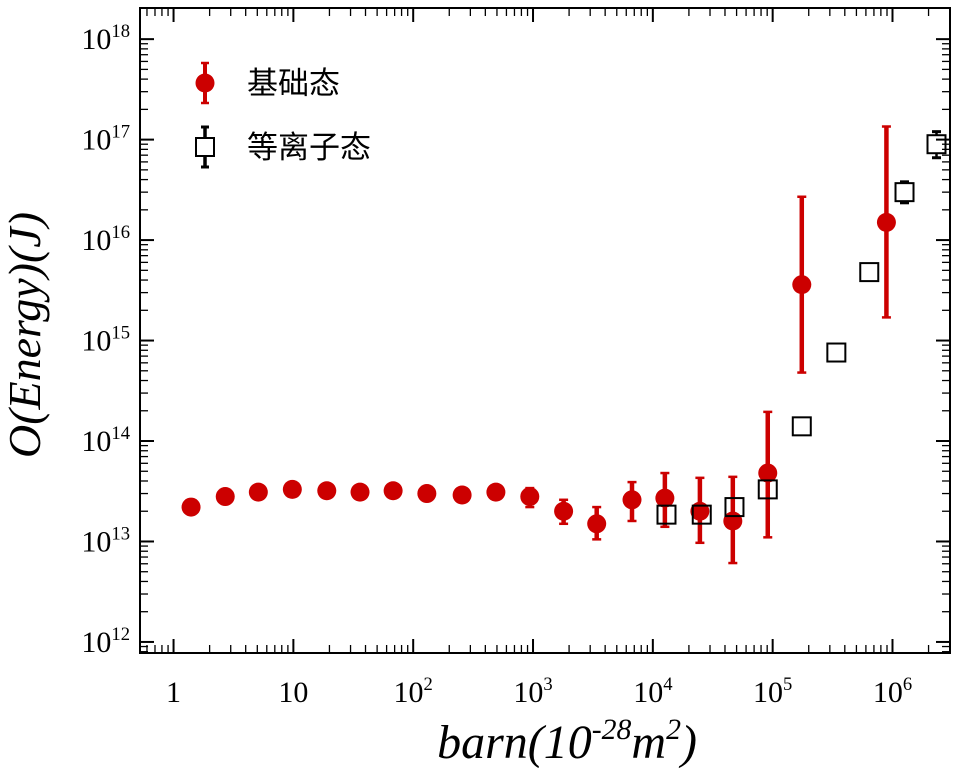  Describe the element at coordinates (567, 741) in the screenshot. I see `x-axis-label: barn(10-28m2)` at that location.